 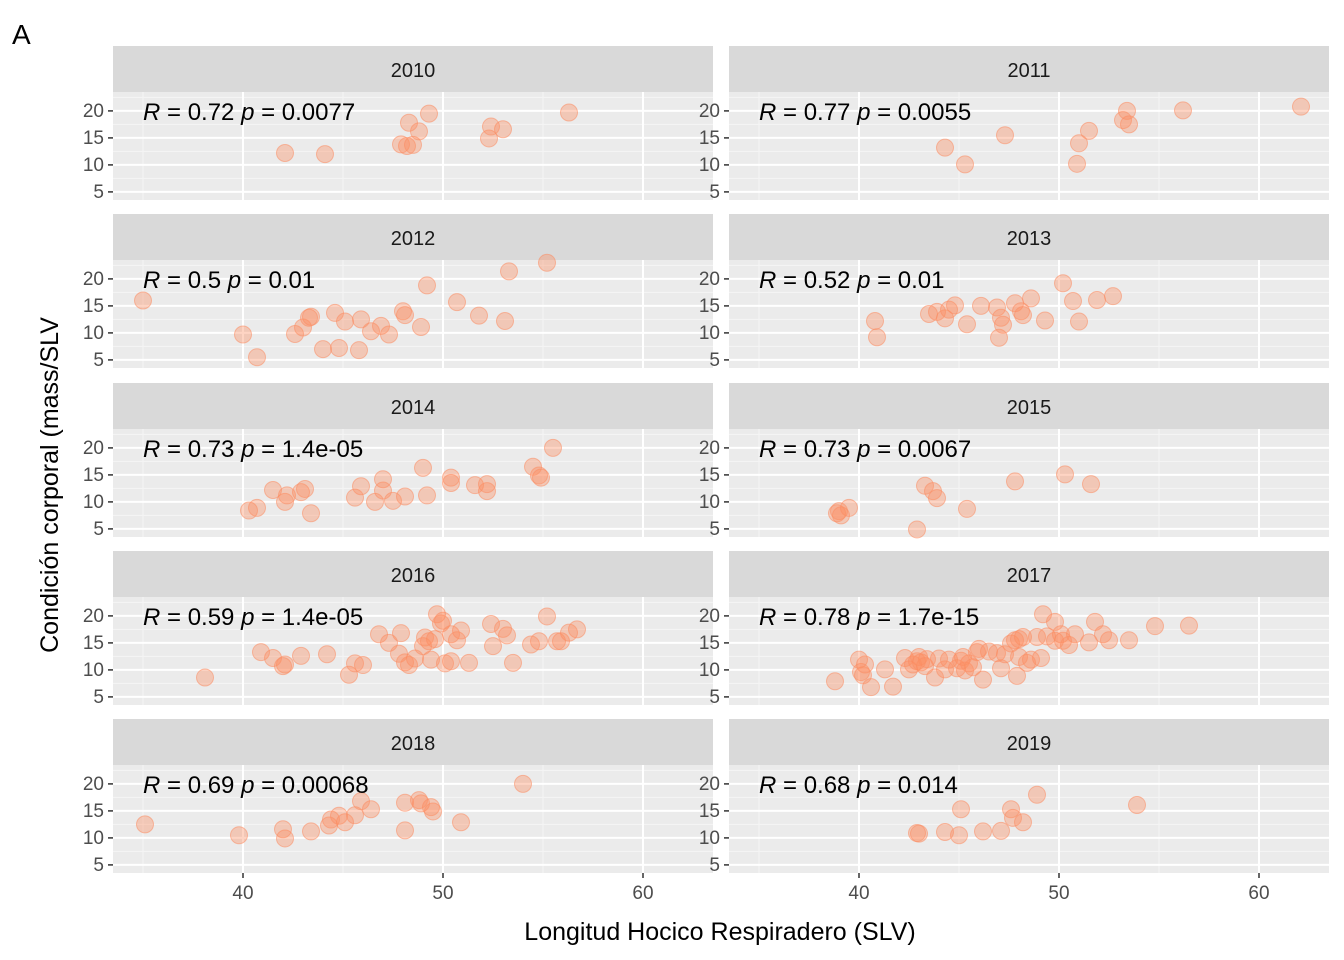 I want to click on correlation-annotation: R = 0.69 p = 0.00068, so click(x=256, y=785).